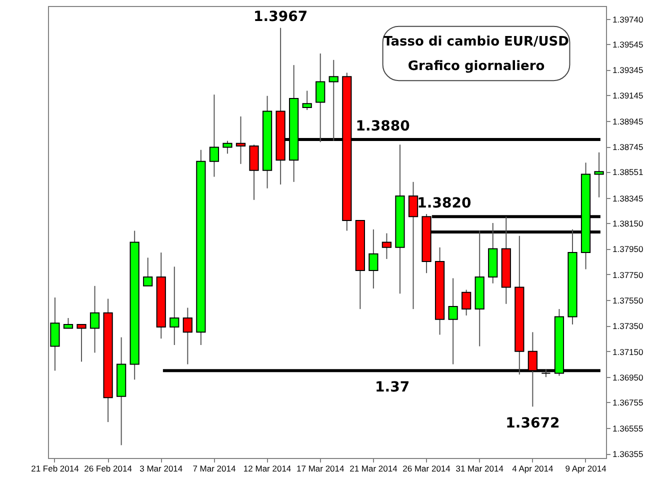 This screenshot has height=488, width=650. Describe the element at coordinates (477, 42) in the screenshot. I see `text: Tasso di cambio EUR/USD` at that location.